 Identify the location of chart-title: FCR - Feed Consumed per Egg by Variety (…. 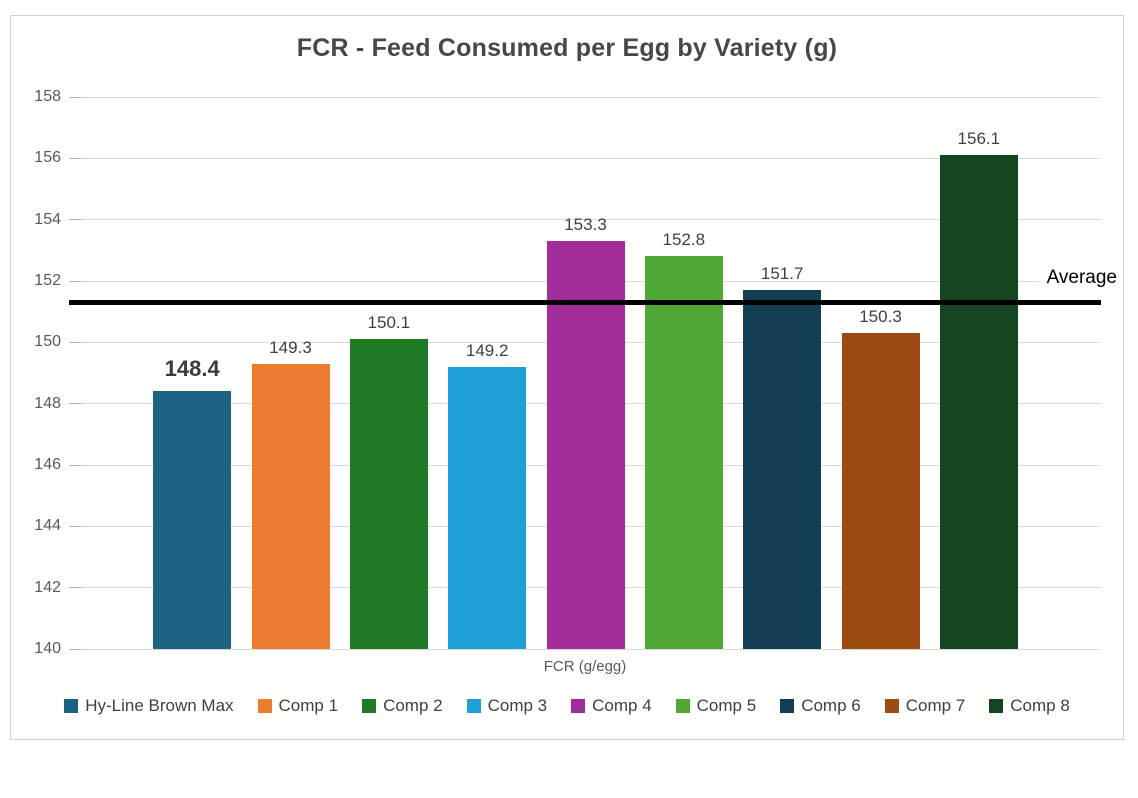
(567, 48).